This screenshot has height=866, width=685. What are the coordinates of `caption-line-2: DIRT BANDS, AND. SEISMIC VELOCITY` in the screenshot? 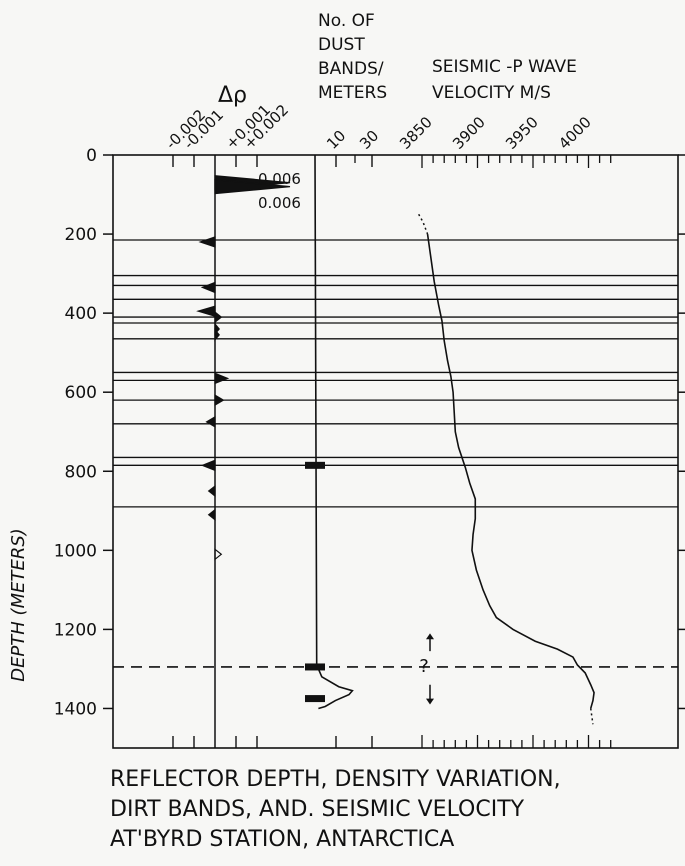 It's located at (317, 809).